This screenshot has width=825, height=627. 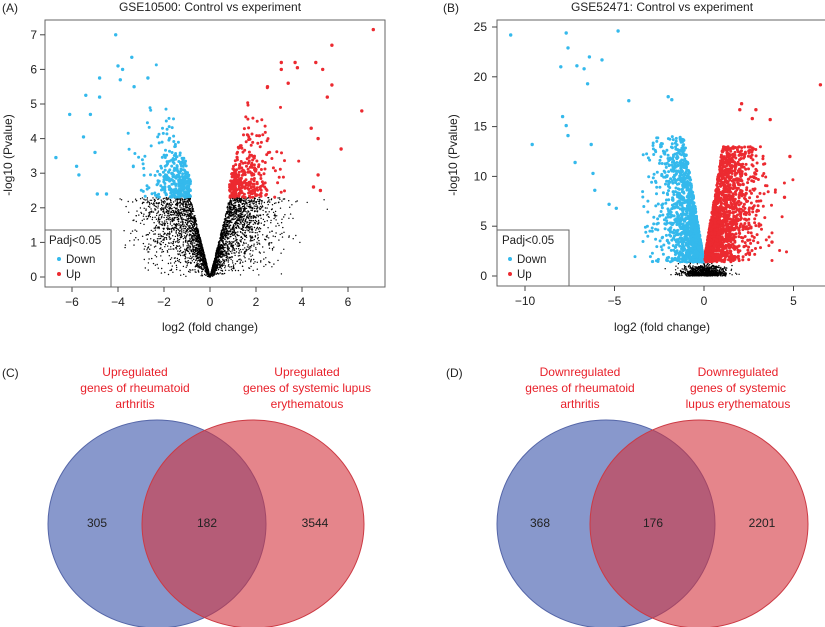 I want to click on y-tick-label: 2, so click(x=33, y=208).